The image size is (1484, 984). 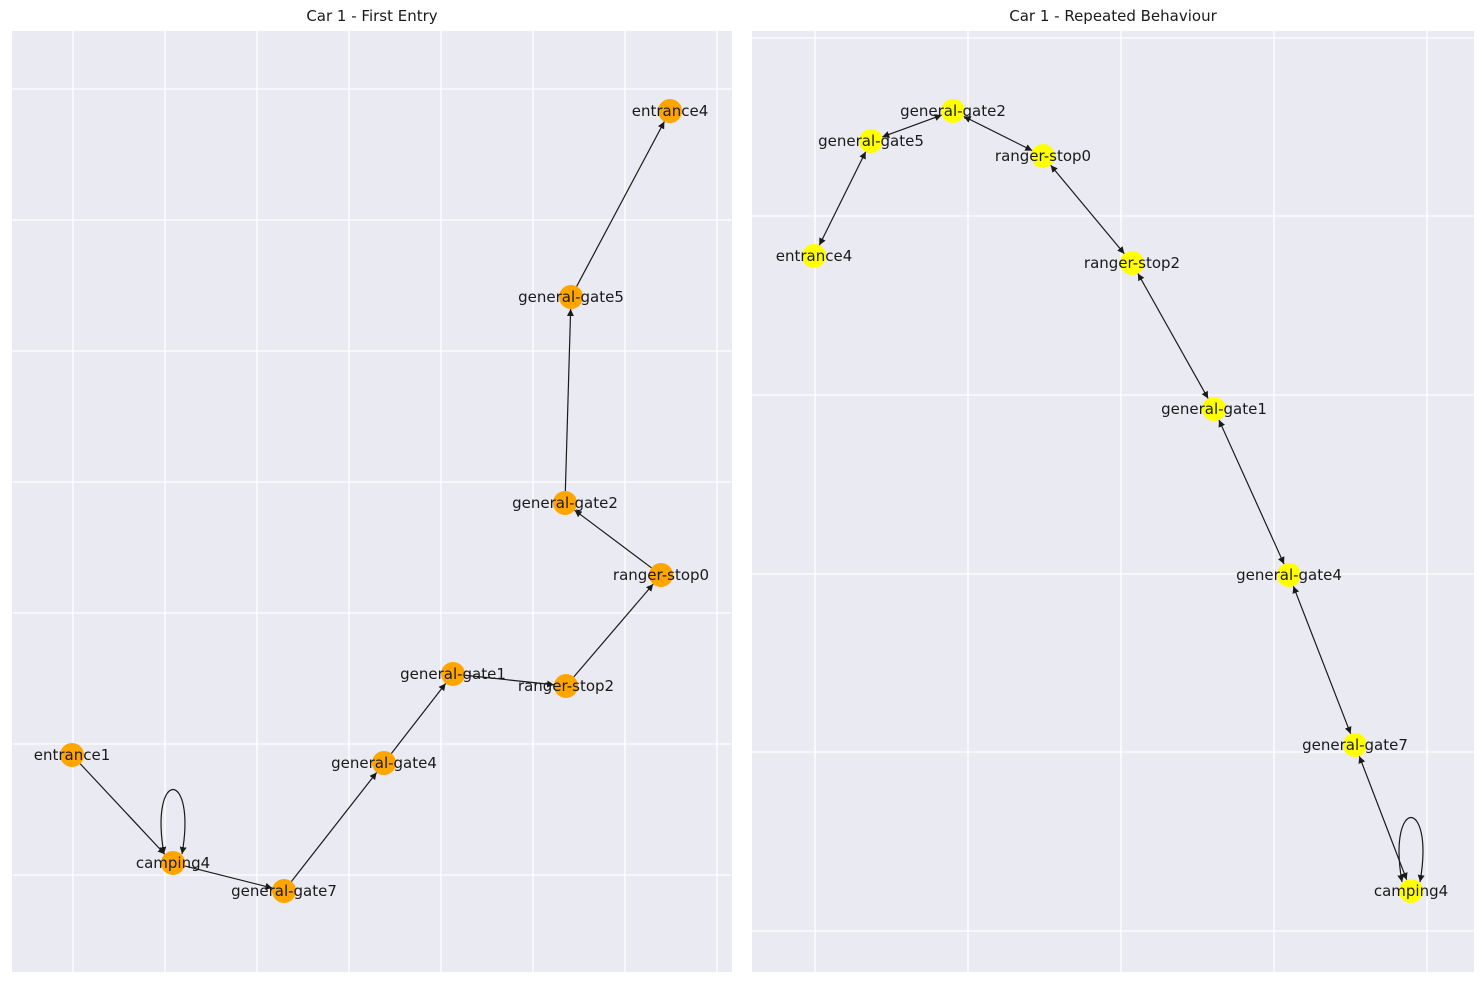 I want to click on edge-ranger-stop0-to-ranger-stop2, so click(x=1087, y=209).